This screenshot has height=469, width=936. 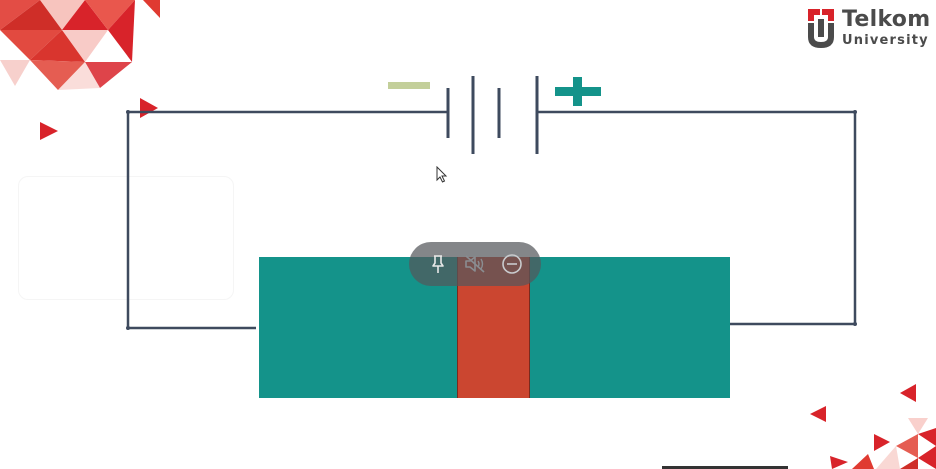 I want to click on bottom-edge-bar, so click(x=725, y=467).